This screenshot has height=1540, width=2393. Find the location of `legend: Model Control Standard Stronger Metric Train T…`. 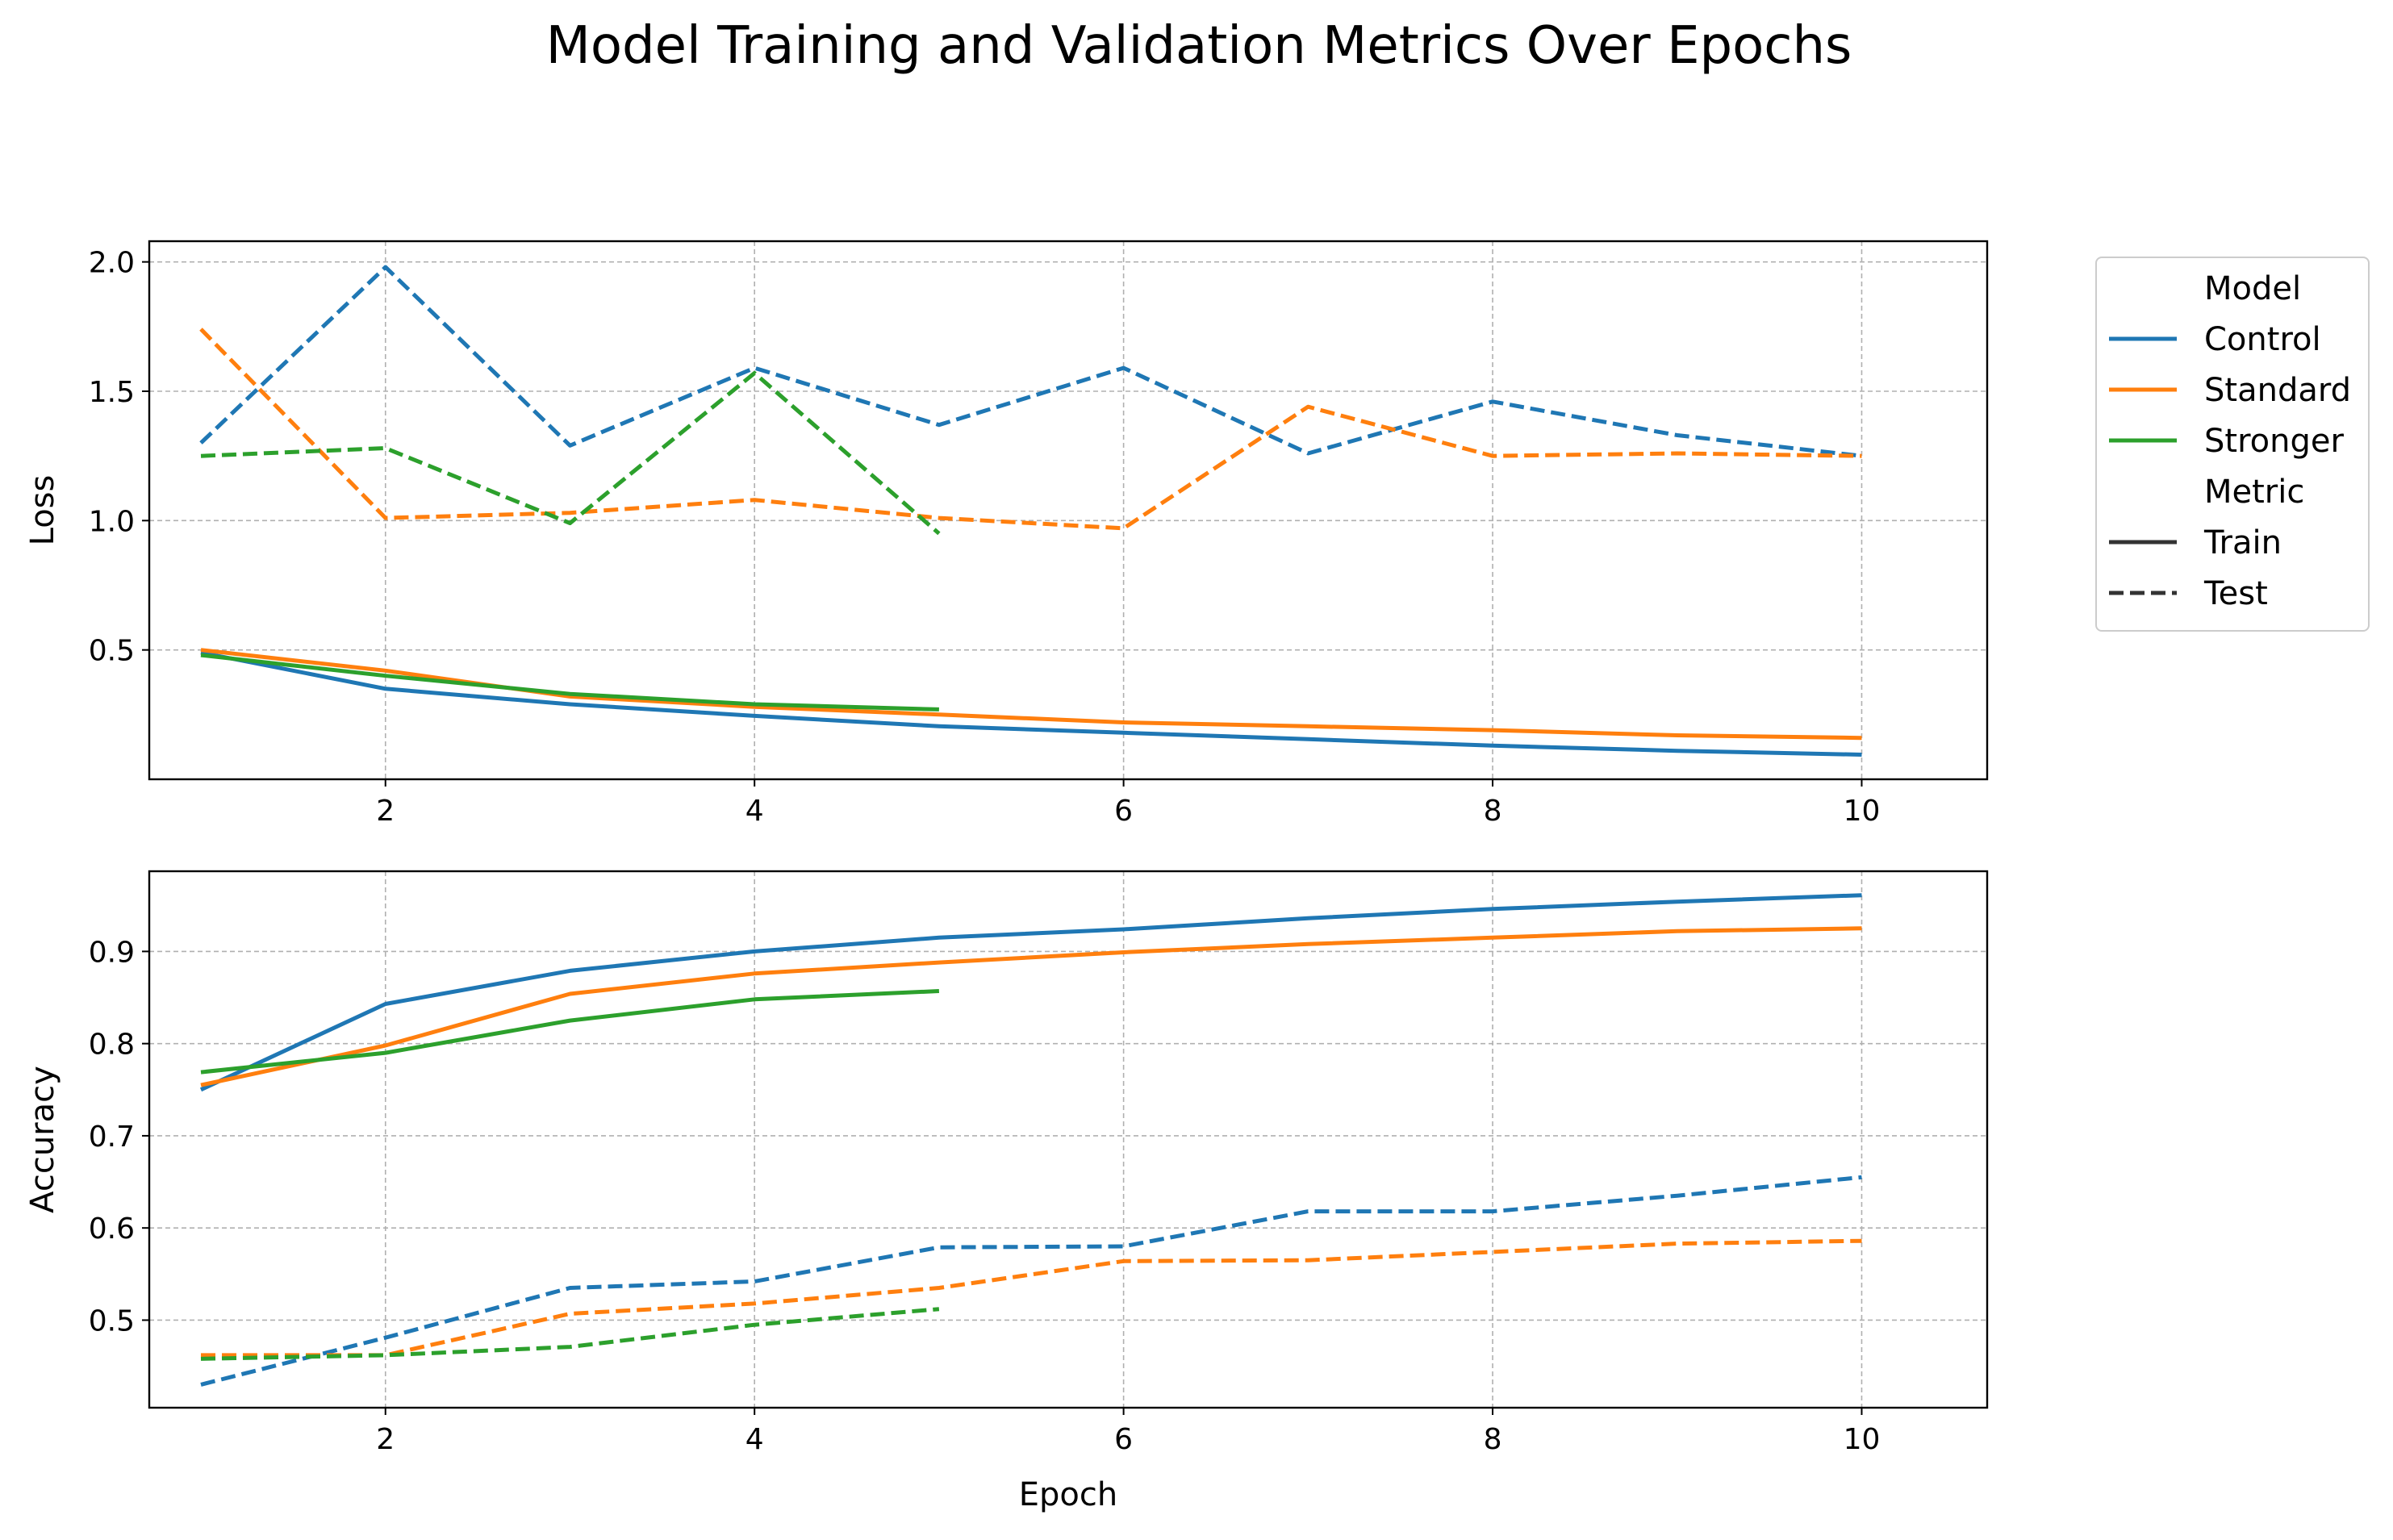

legend: Model Control Standard Stronger Metric Train T… is located at coordinates (2232, 444).